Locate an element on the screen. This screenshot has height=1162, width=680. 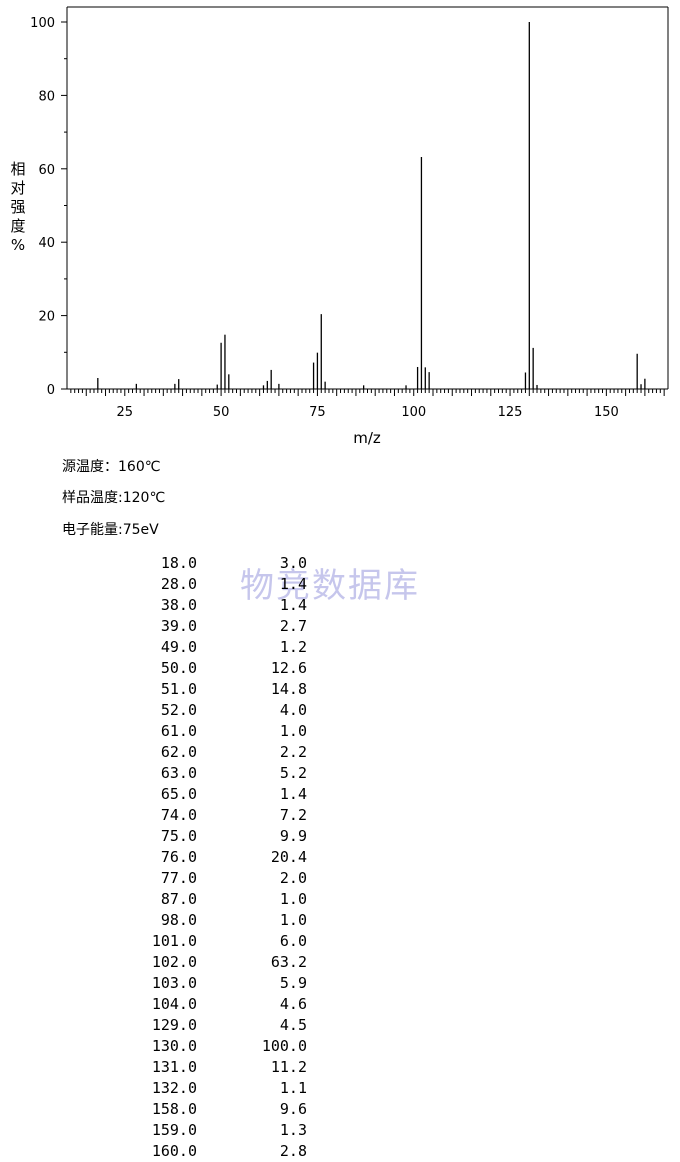
x-tick-label: 125 is located at coordinates (510, 412).